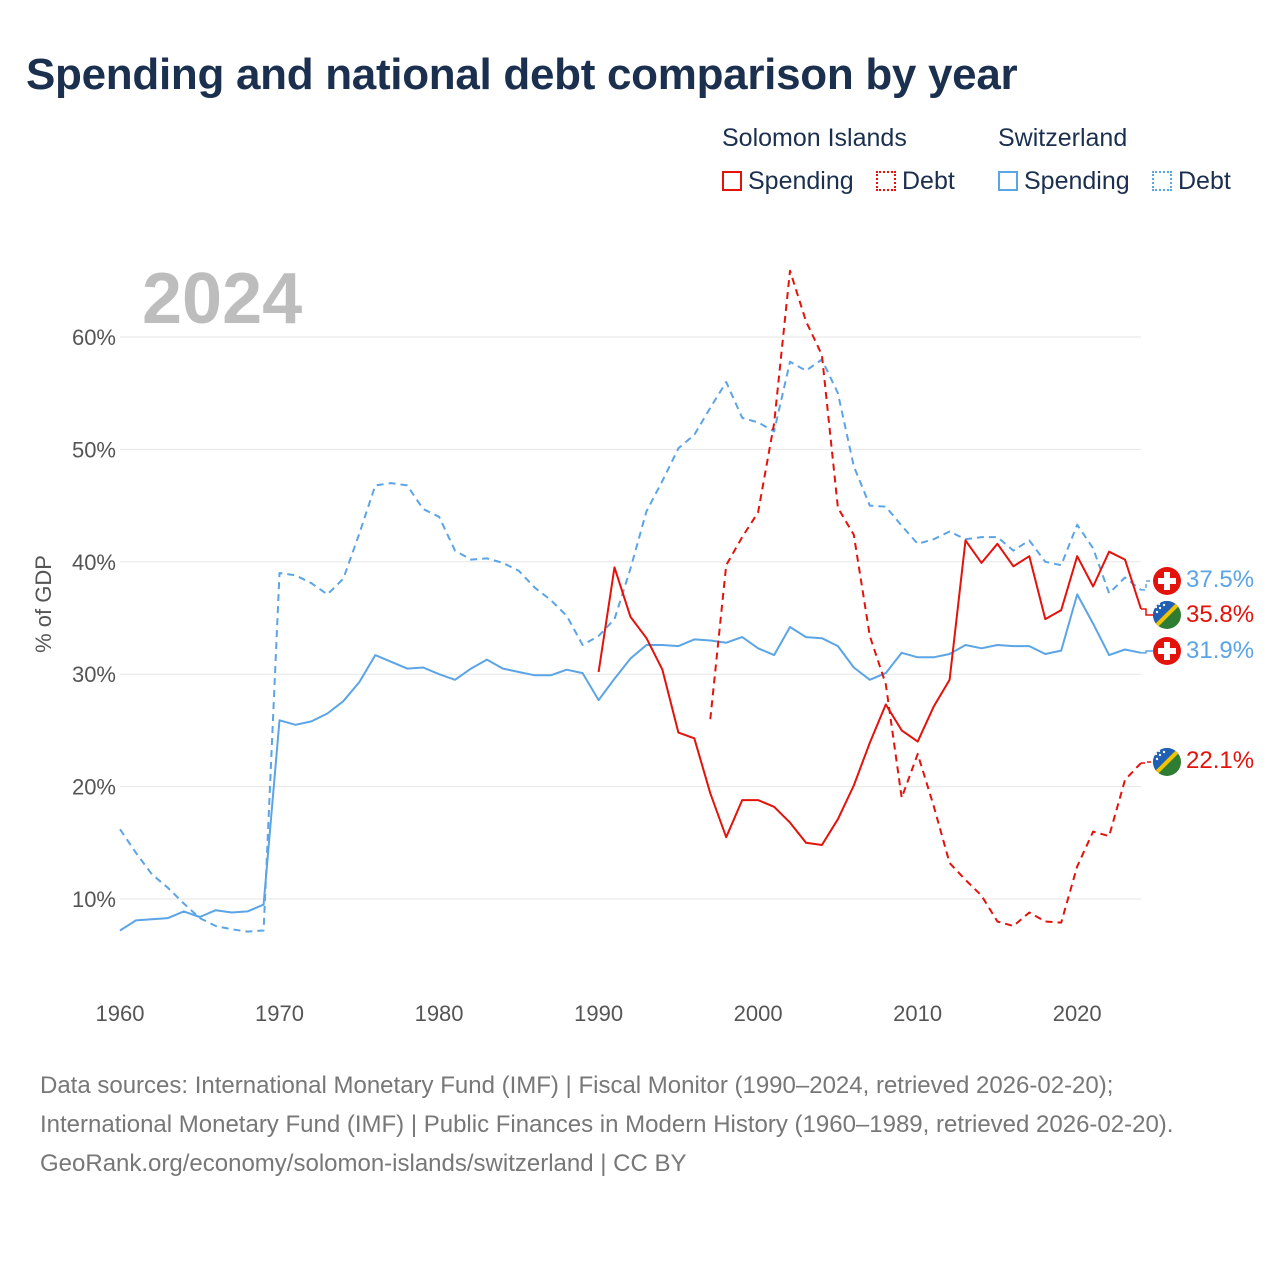 The image size is (1280, 1280). I want to click on y-axis-ticks: 10% 20% 30% 40% 50% 60%, so click(94, 618).